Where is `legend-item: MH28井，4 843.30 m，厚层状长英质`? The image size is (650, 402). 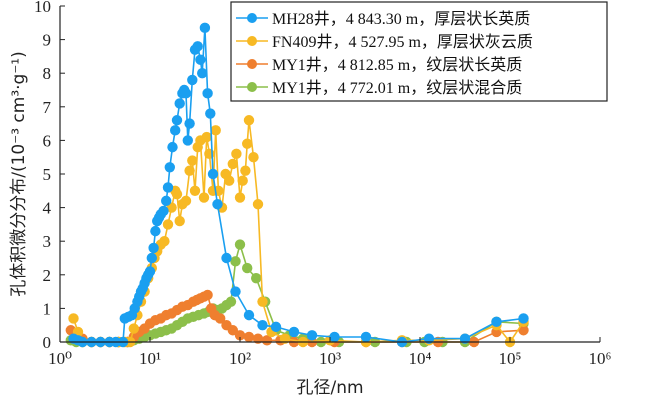 legend-item: MH28井，4 843.30 m，厚层状长英质 is located at coordinates (383, 19).